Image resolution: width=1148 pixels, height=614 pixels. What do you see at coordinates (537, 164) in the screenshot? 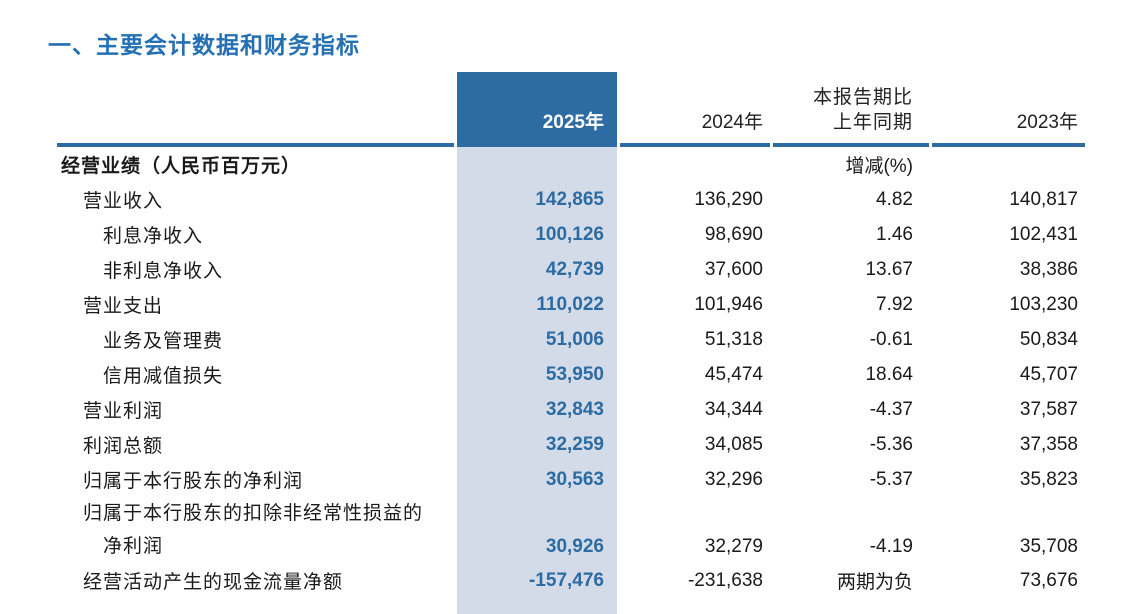
I see `value-2025` at bounding box center [537, 164].